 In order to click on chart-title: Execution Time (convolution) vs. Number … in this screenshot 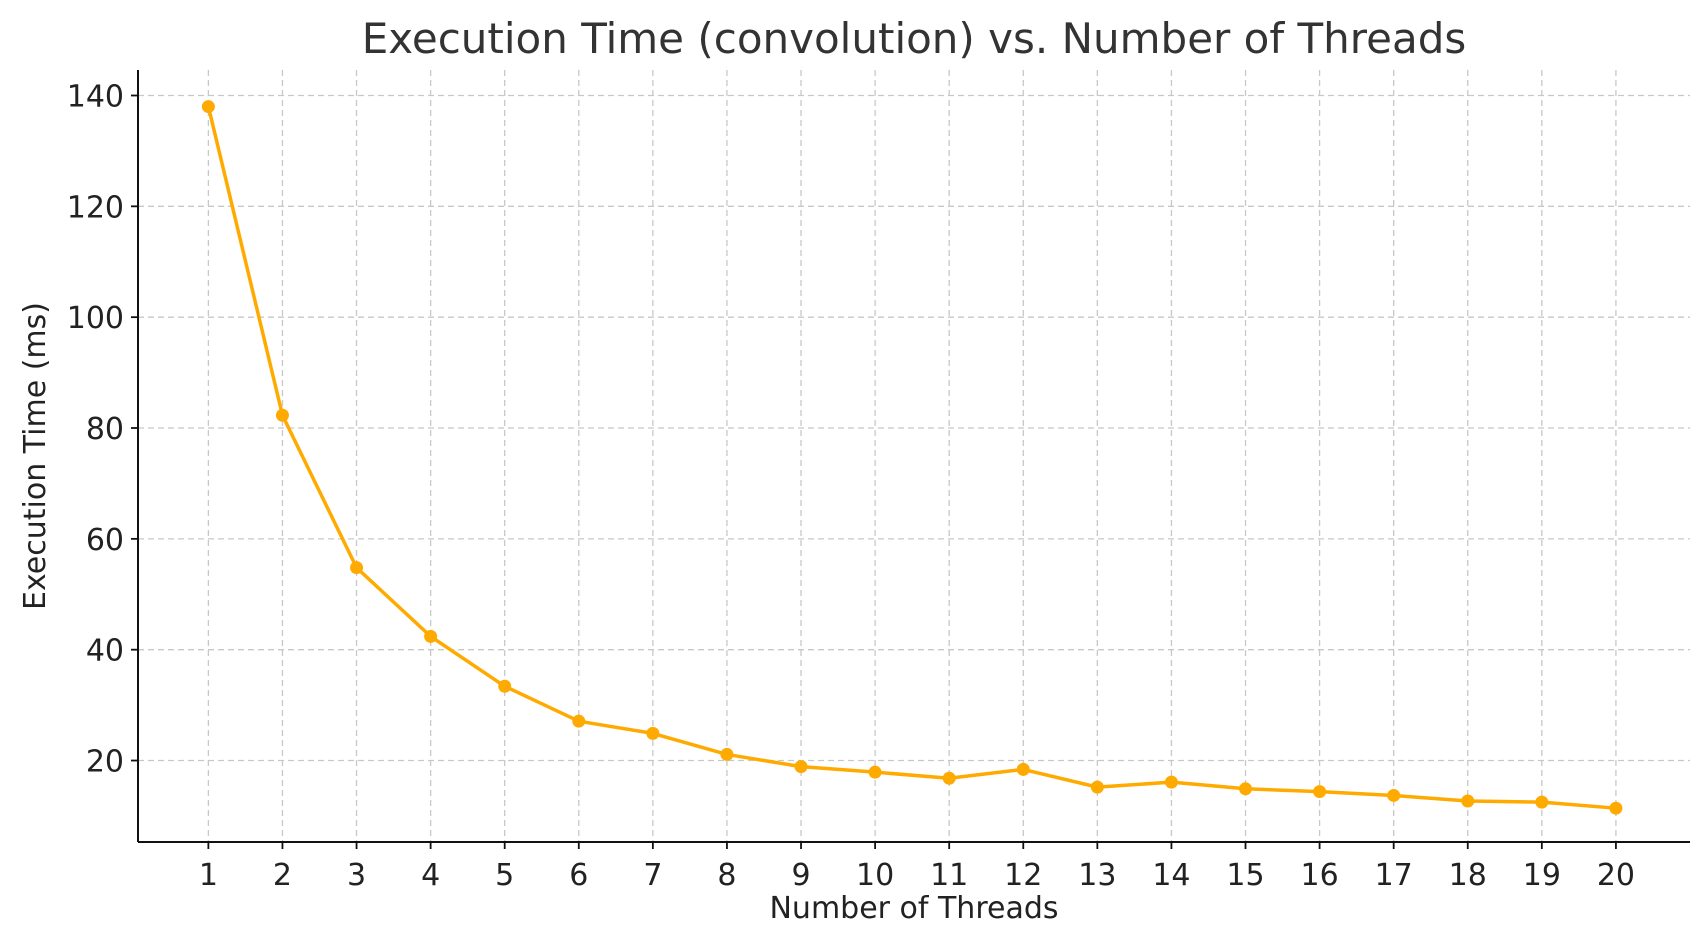, I will do `click(914, 38)`.